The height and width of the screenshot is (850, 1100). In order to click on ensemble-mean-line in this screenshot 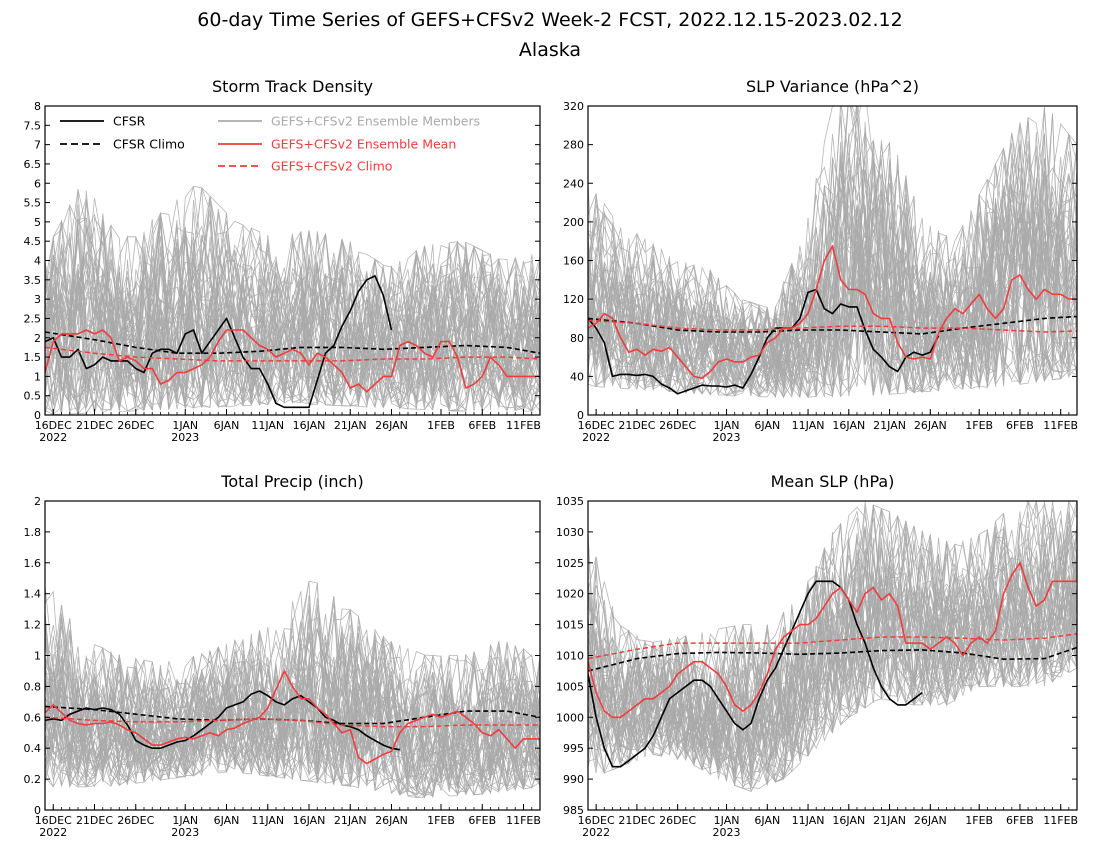, I will do `click(832, 640)`.